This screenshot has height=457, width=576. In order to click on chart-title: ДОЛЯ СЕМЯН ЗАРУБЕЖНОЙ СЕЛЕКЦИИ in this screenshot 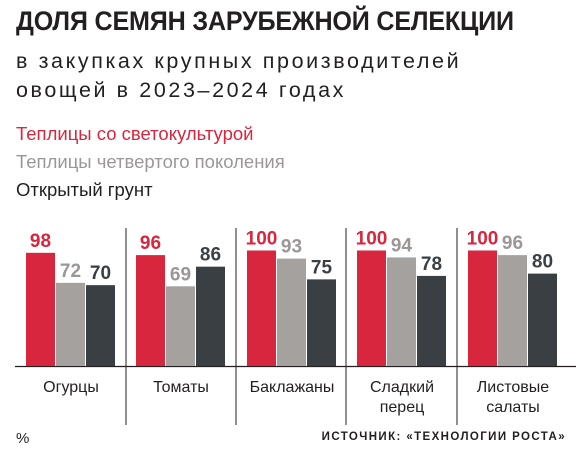, I will do `click(265, 21)`.